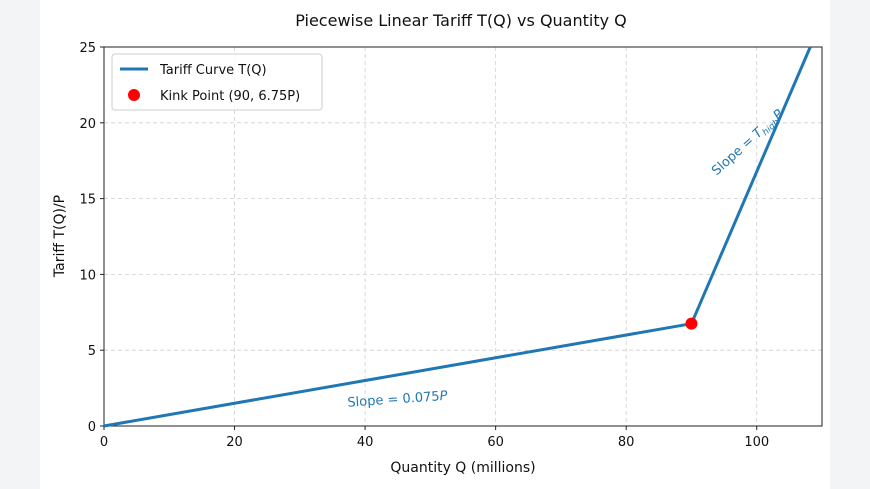 This screenshot has width=870, height=489. What do you see at coordinates (87, 48) in the screenshot?
I see `y-tick-label: 25` at bounding box center [87, 48].